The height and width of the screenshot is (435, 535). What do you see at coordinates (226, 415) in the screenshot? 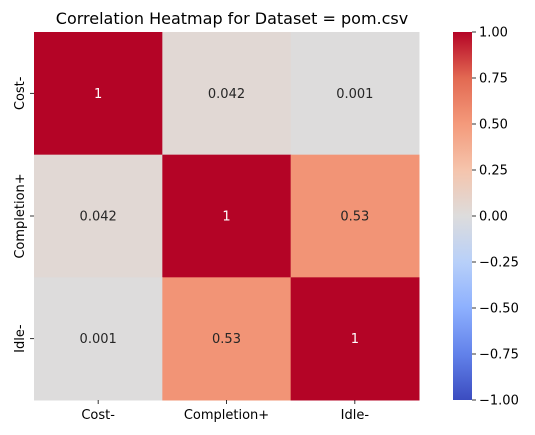
I see `x-tick-label: Completion+` at bounding box center [226, 415].